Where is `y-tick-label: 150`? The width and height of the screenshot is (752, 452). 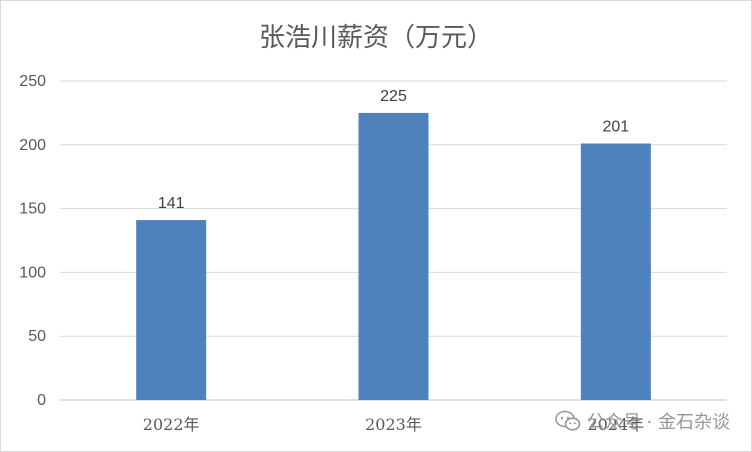 y-tick-label: 150 is located at coordinates (32, 209).